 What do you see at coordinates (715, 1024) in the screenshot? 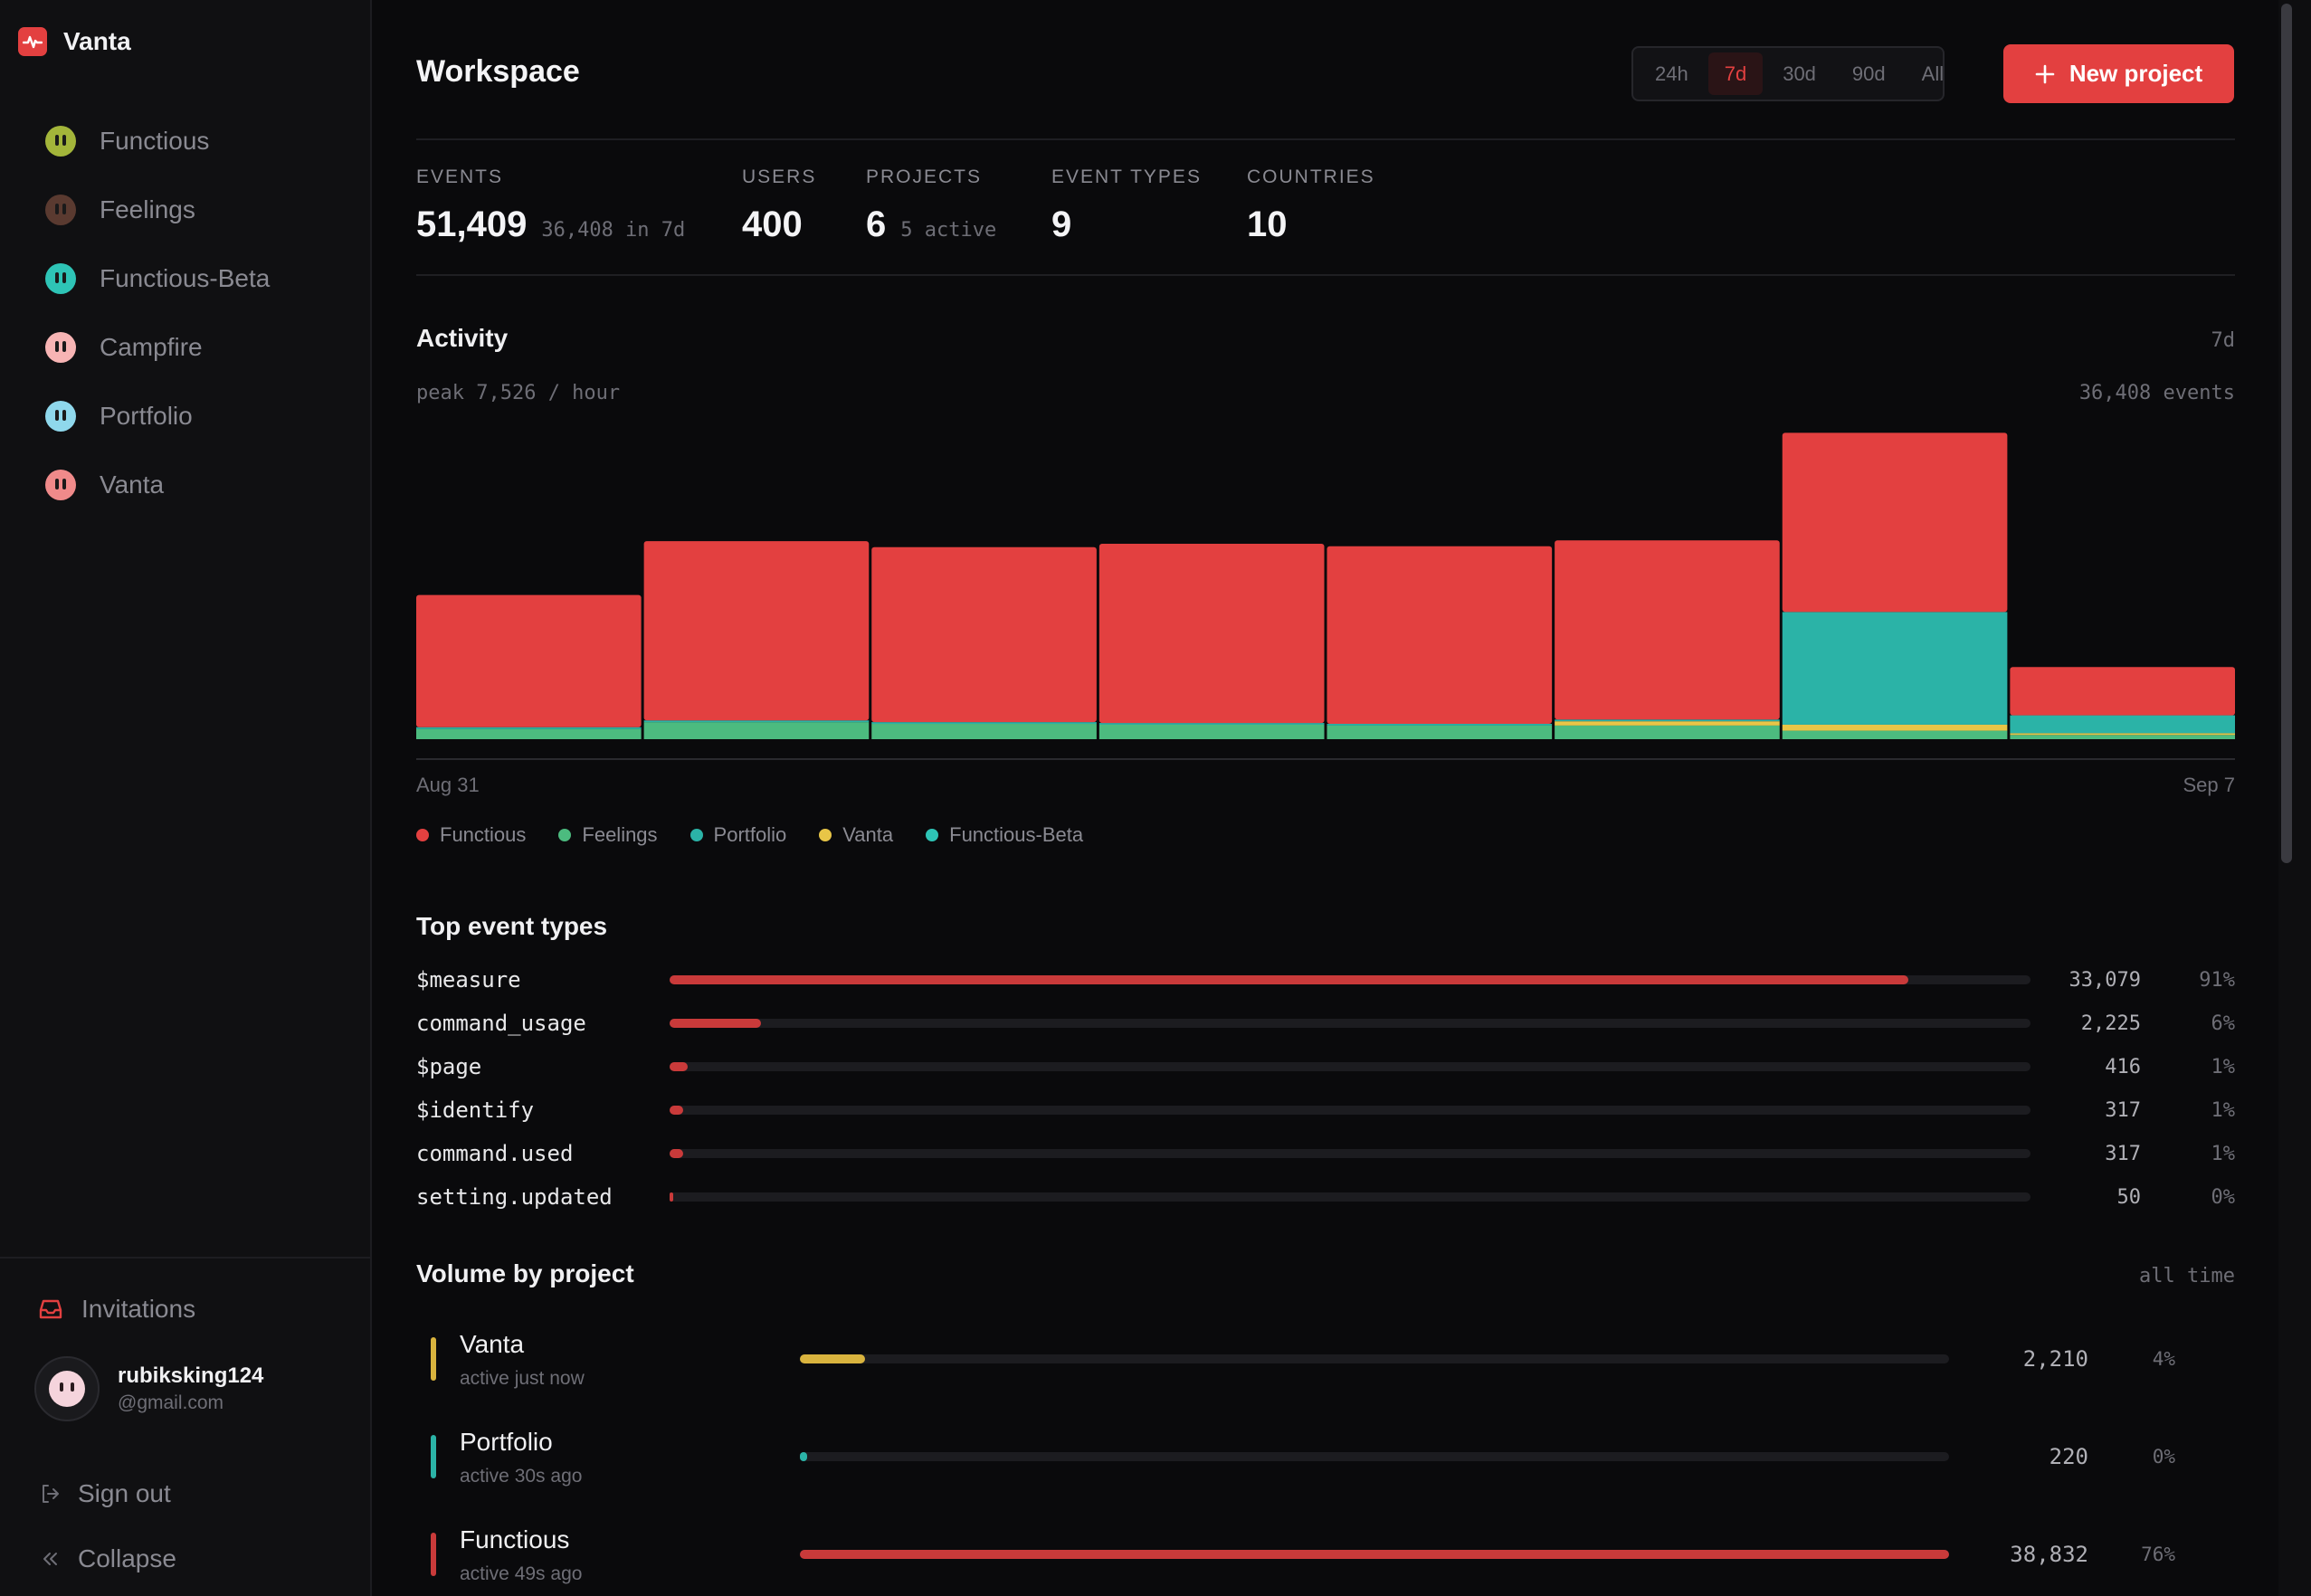
I see `event-bar-fill` at bounding box center [715, 1024].